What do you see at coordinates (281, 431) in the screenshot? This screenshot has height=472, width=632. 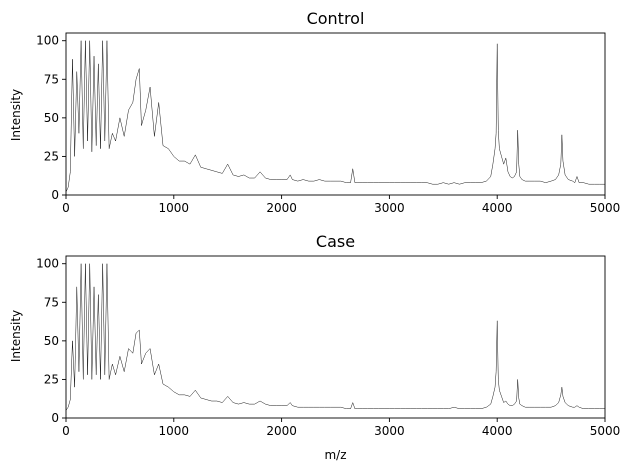 I see `case-x-tick-label: 2000` at bounding box center [281, 431].